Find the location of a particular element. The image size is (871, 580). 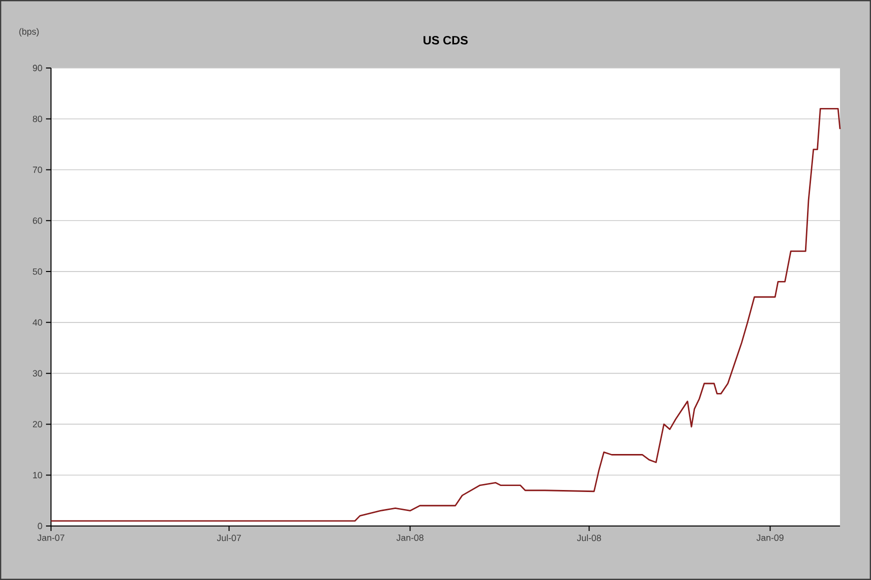

x-tick-label: Jan-08 is located at coordinates (410, 537).